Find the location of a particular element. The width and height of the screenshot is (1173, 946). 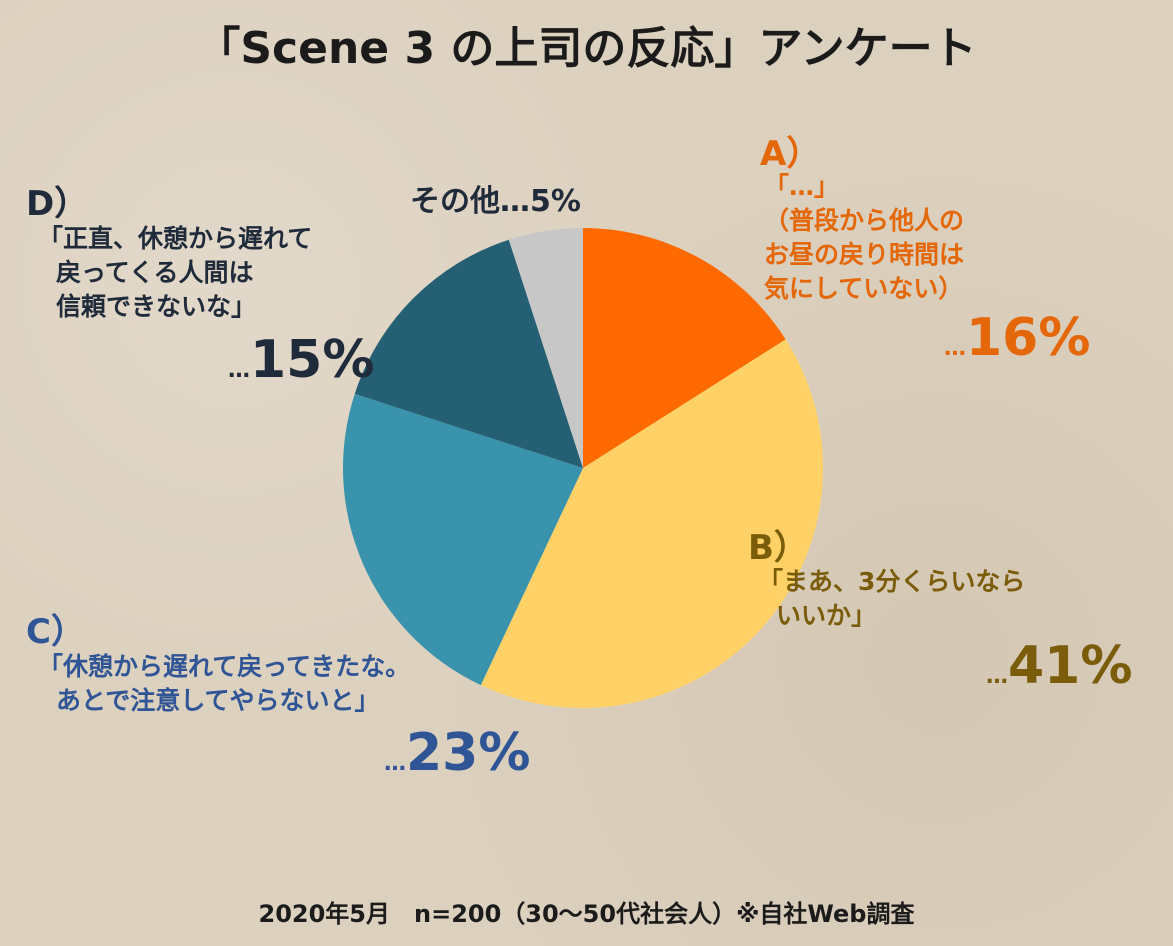

label-b-percent: …41% is located at coordinates (1059, 666).